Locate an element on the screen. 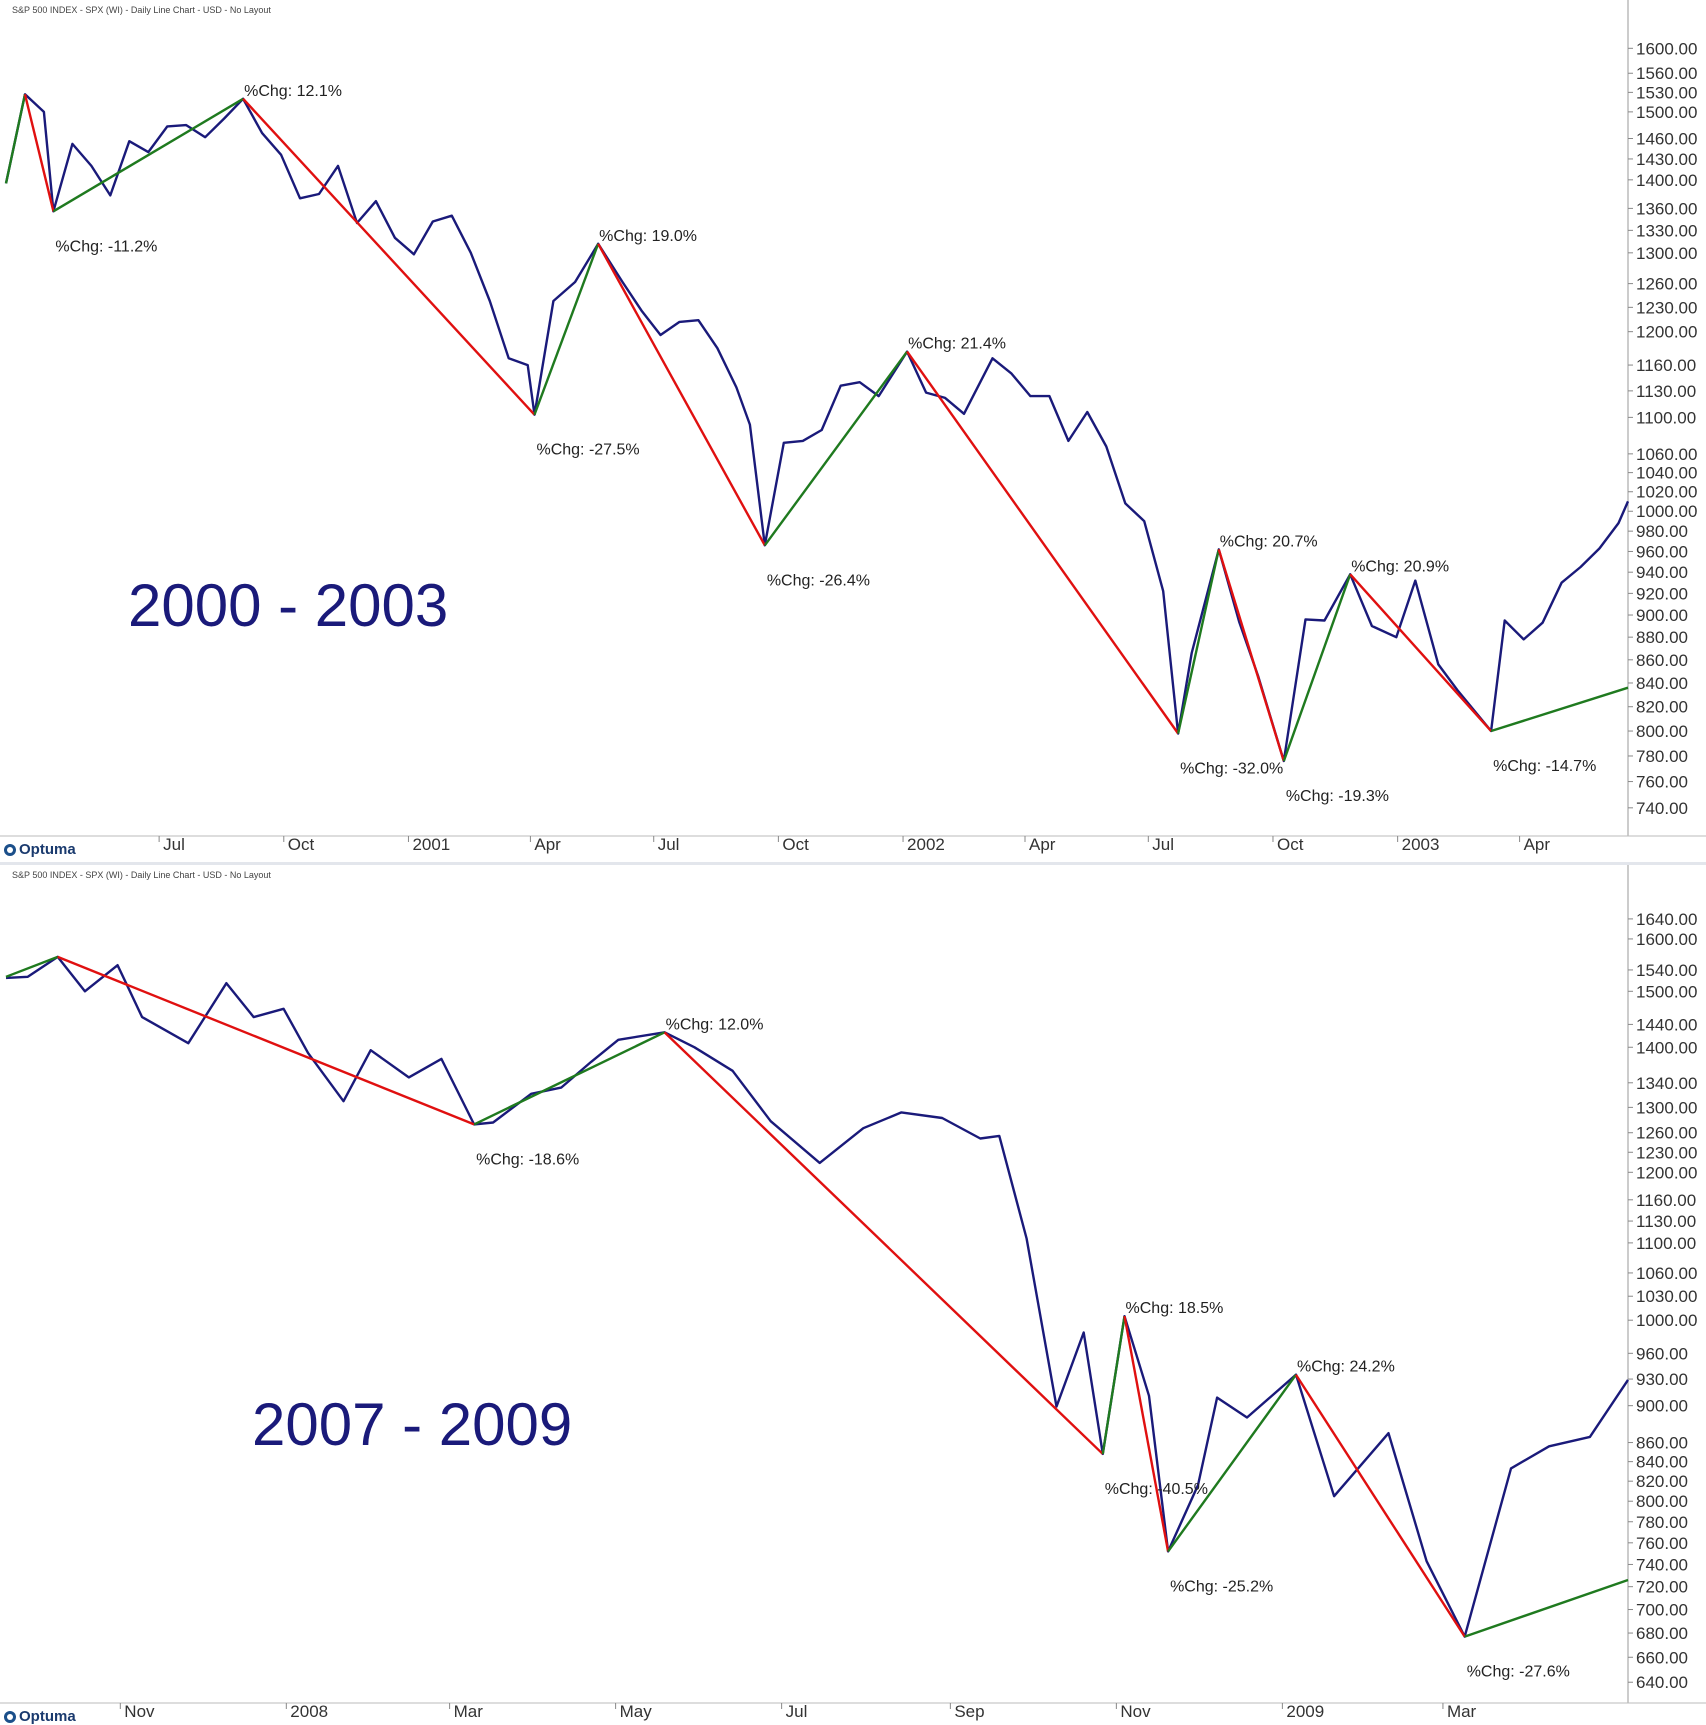 The height and width of the screenshot is (1725, 1706). y-tick-label: 1060.00 is located at coordinates (1666, 1273).